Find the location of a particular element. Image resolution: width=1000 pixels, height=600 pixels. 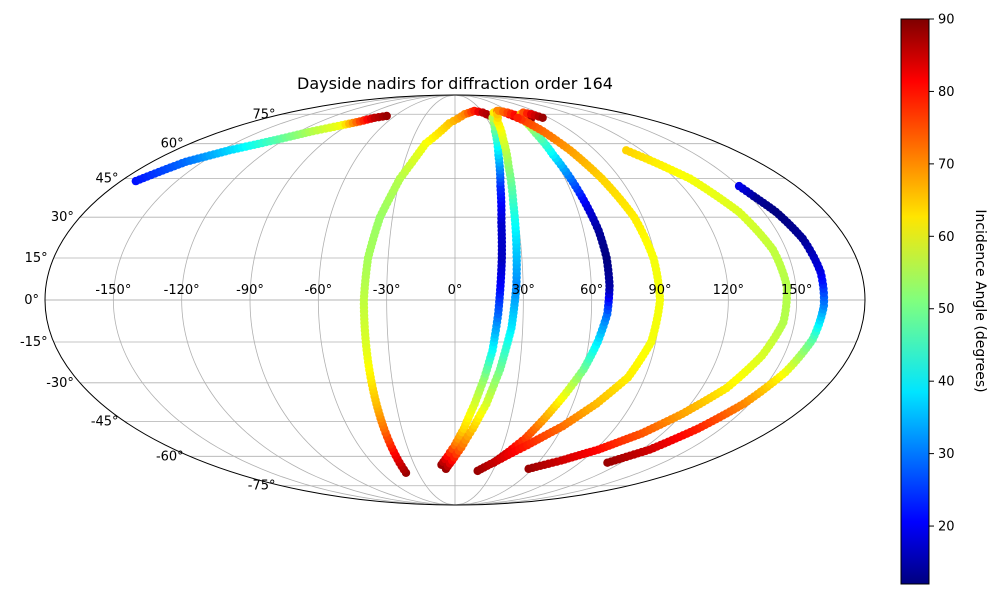

lat-tick-label: 60° is located at coordinates (172, 144).